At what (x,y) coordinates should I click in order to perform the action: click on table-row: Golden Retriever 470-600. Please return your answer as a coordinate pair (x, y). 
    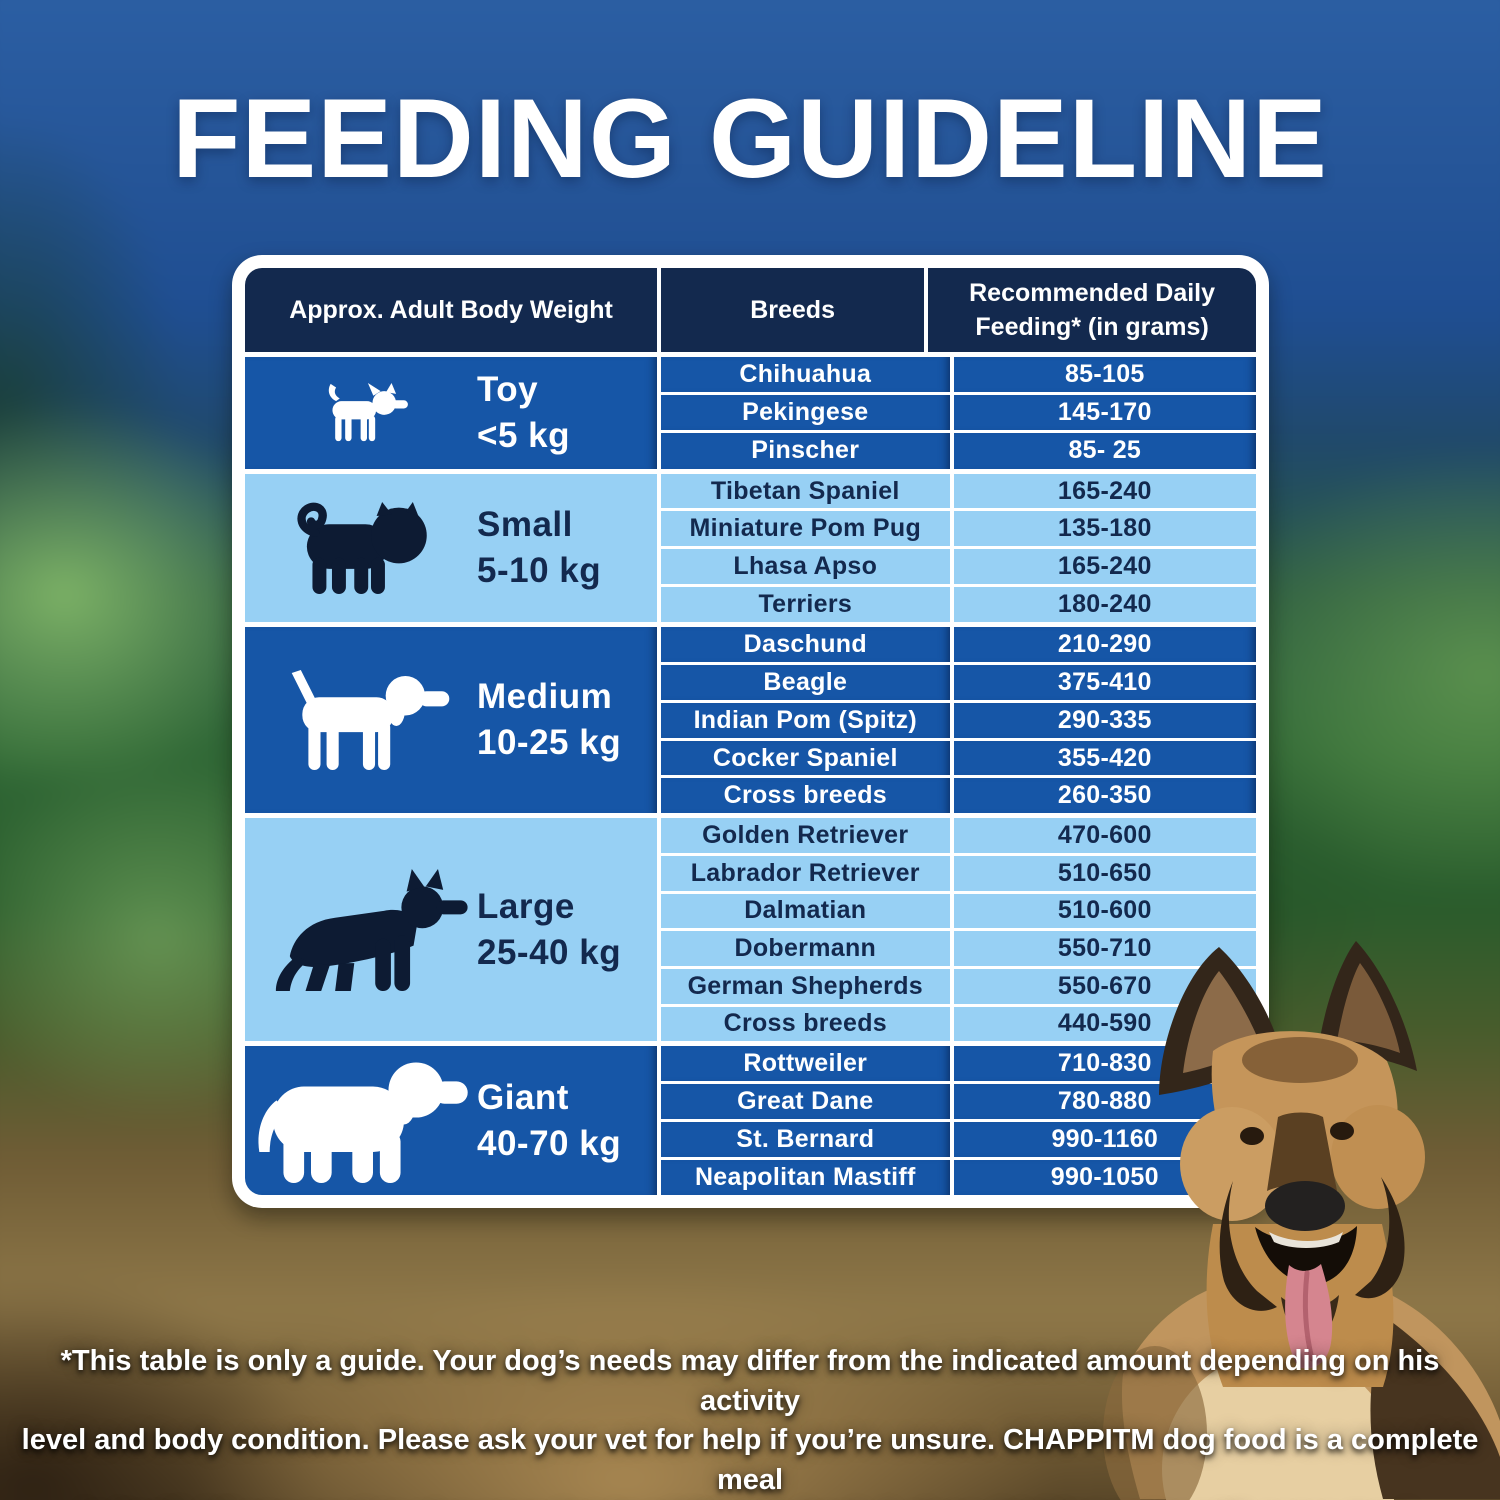
    Looking at the image, I should click on (958, 835).